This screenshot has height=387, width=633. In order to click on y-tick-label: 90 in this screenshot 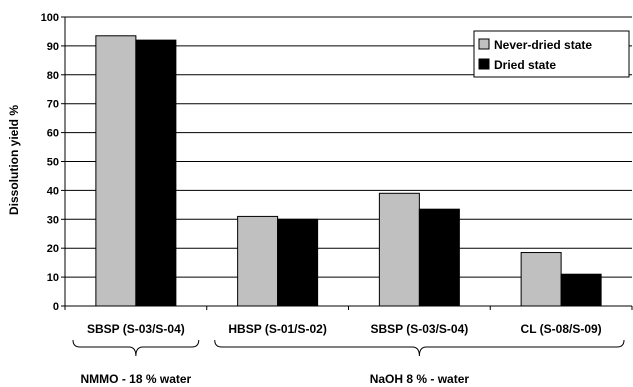, I will do `click(53, 47)`.